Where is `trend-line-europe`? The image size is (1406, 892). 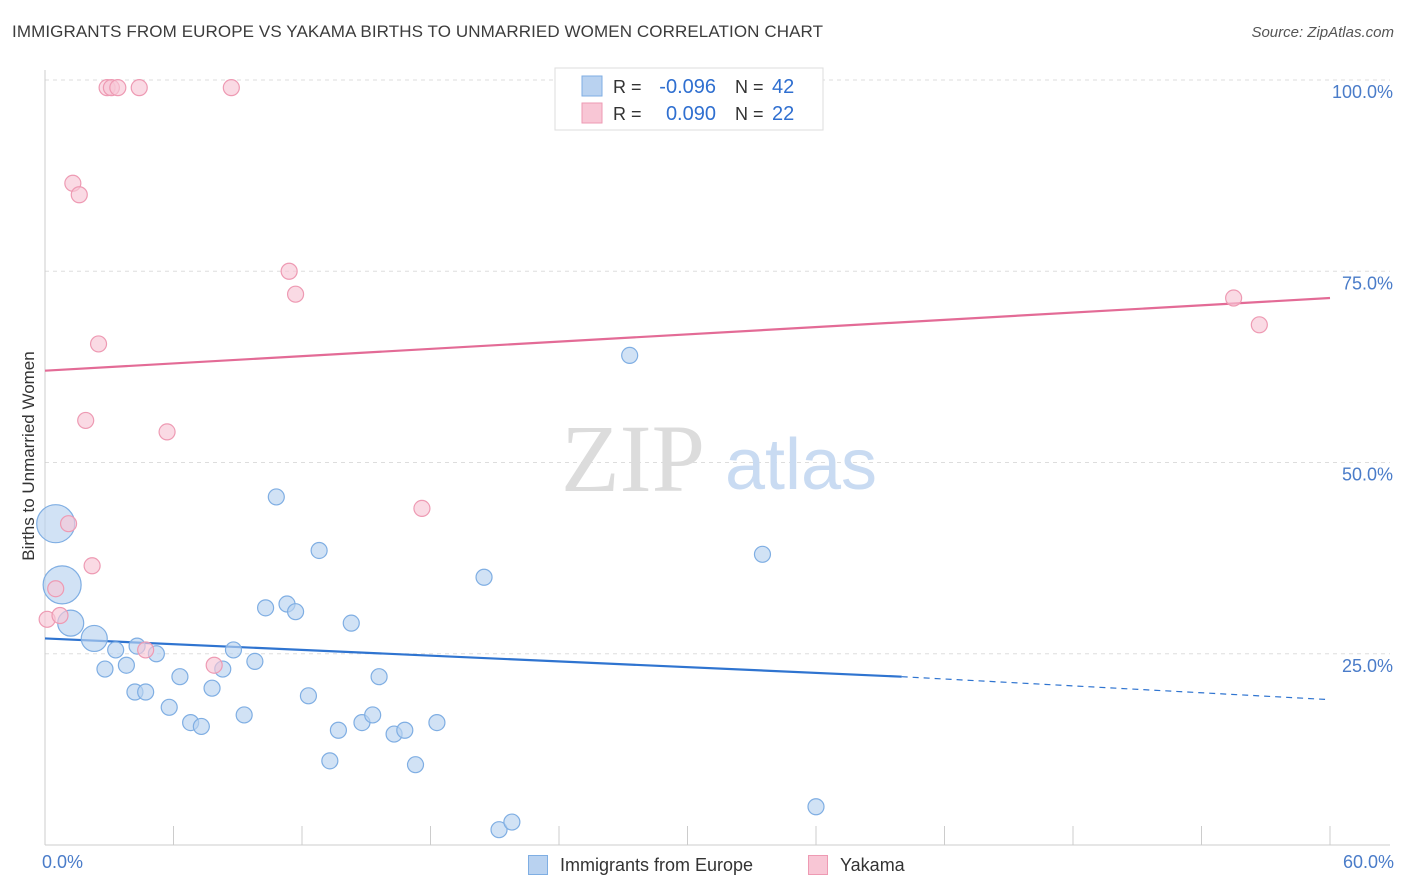 trend-line-europe is located at coordinates (473, 657).